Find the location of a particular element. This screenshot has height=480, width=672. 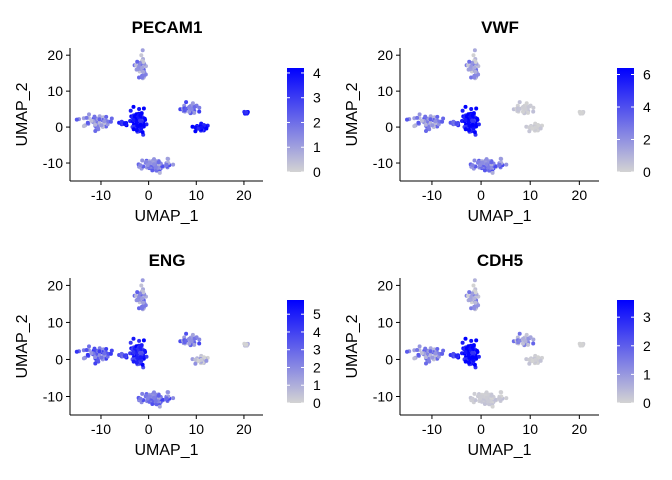

x-tick-label: 0 is located at coordinates (481, 195).